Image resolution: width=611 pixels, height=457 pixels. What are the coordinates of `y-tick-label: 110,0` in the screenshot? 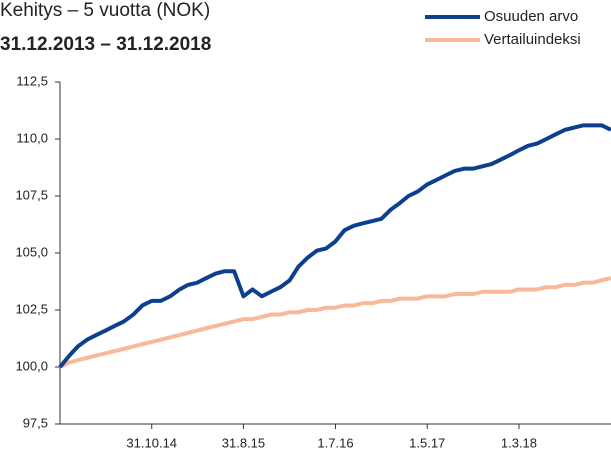 It's located at (32, 137).